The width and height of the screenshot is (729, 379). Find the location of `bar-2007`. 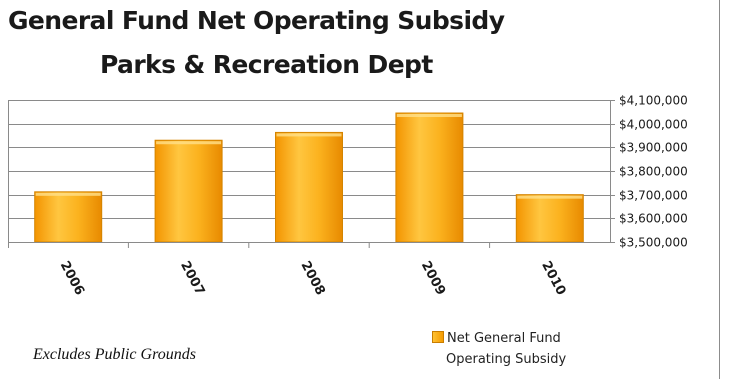

bar-2007 is located at coordinates (188, 191).